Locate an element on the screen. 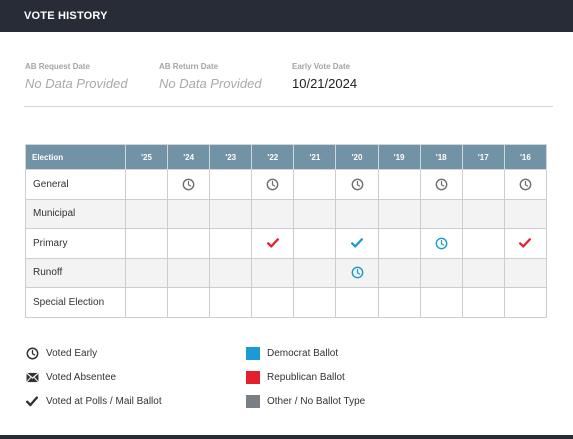  footer-bar is located at coordinates (286, 437).